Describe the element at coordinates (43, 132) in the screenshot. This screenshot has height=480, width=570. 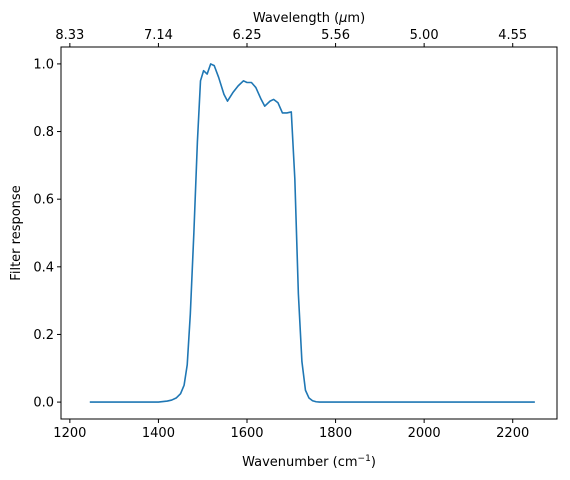
I see `y-tick-label: 0.8` at that location.